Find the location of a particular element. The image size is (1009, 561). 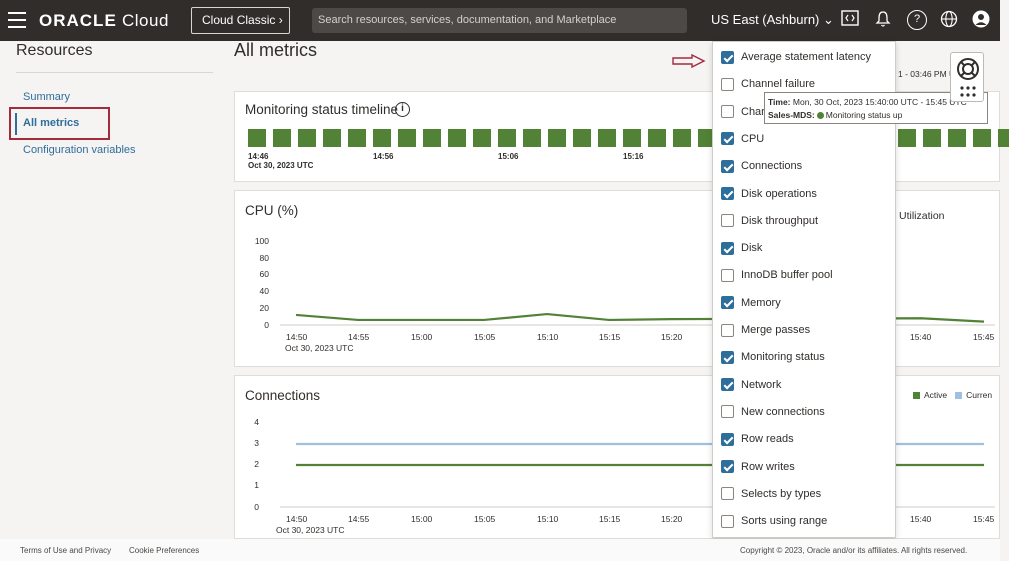

x-tick-label: 15:45 is located at coordinates (984, 337).